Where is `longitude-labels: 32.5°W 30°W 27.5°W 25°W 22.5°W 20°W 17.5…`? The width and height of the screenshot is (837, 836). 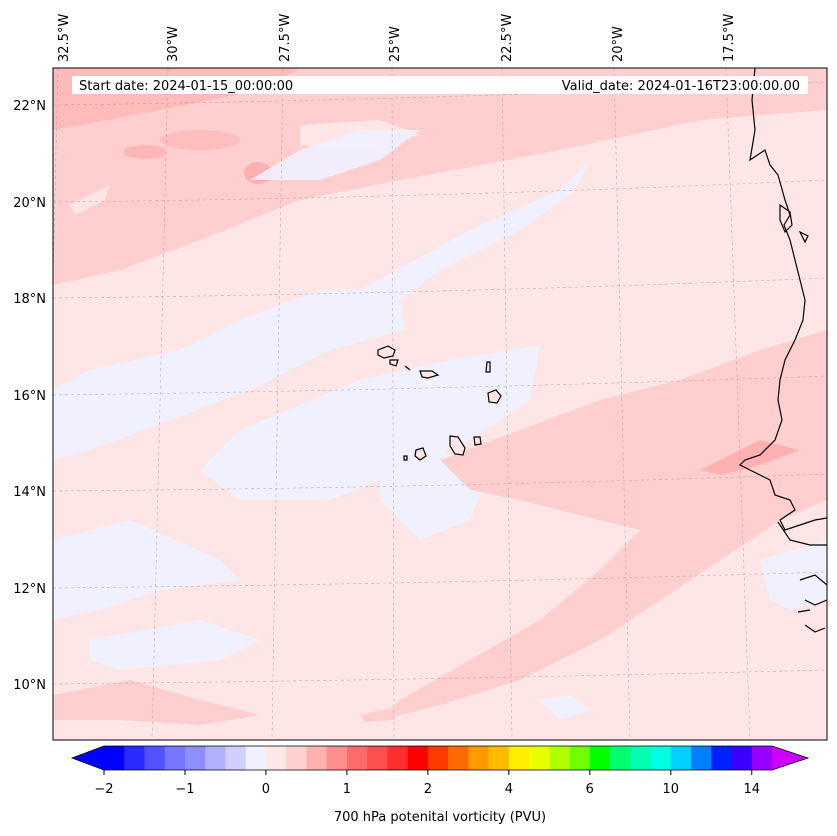
longitude-labels: 32.5°W 30°W 27.5°W 25°W 22.5°W 20°W 17.5… is located at coordinates (397, 38).